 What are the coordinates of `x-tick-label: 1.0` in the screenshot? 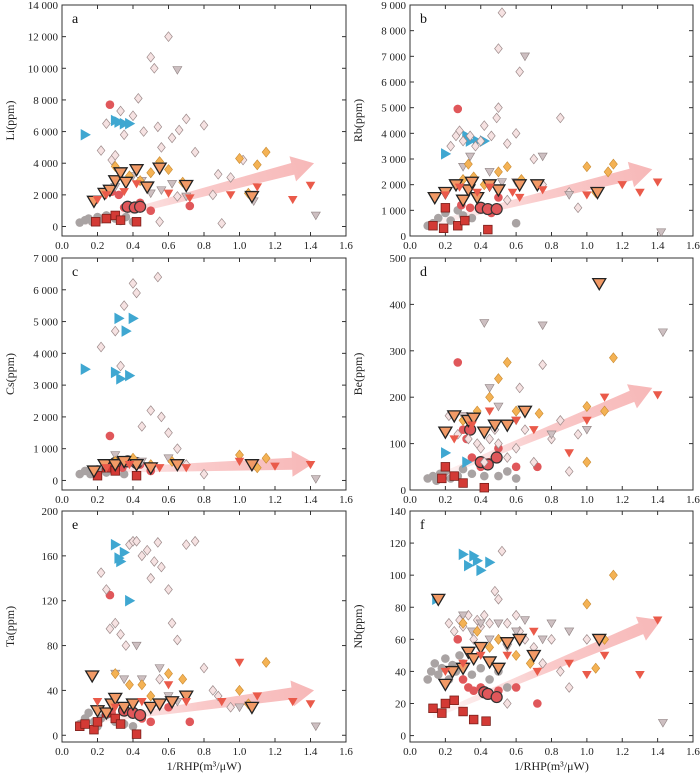 It's located at (587, 500).